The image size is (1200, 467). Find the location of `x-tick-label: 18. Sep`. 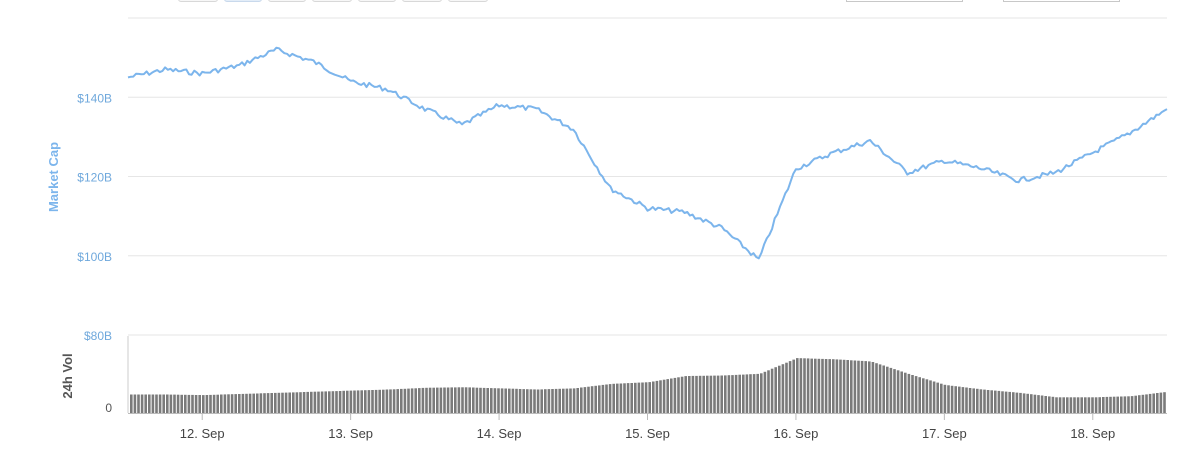

x-tick-label: 18. Sep is located at coordinates (1092, 433).